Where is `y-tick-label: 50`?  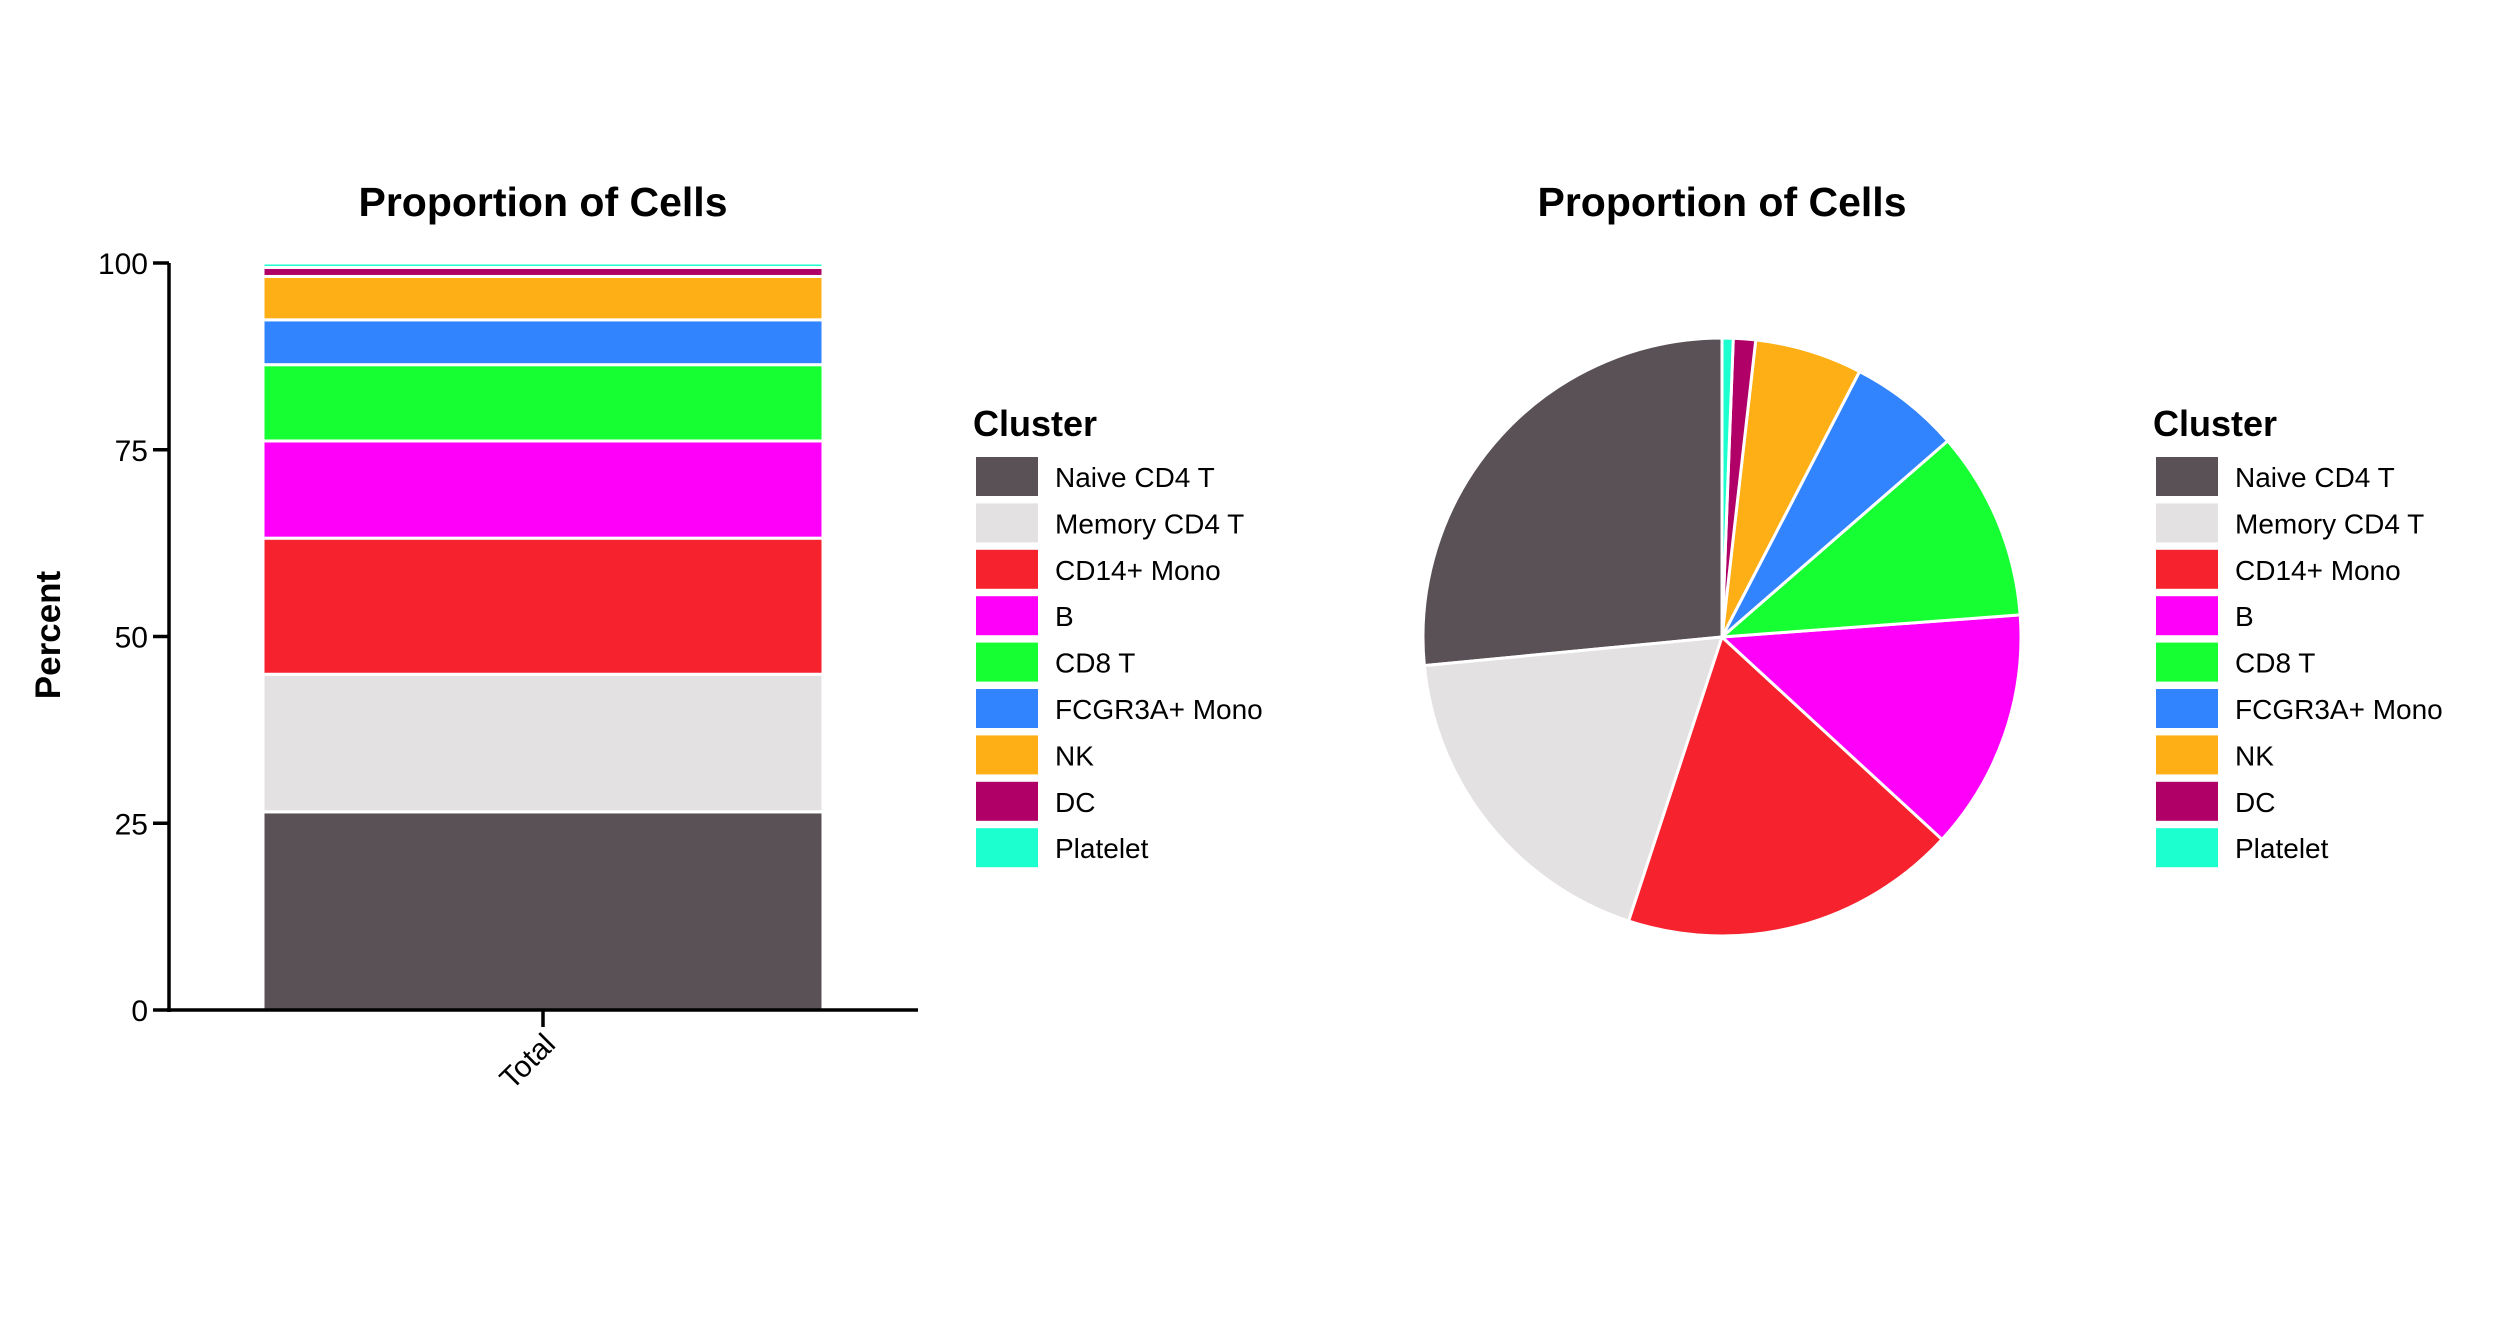
y-tick-label: 50 is located at coordinates (131, 638).